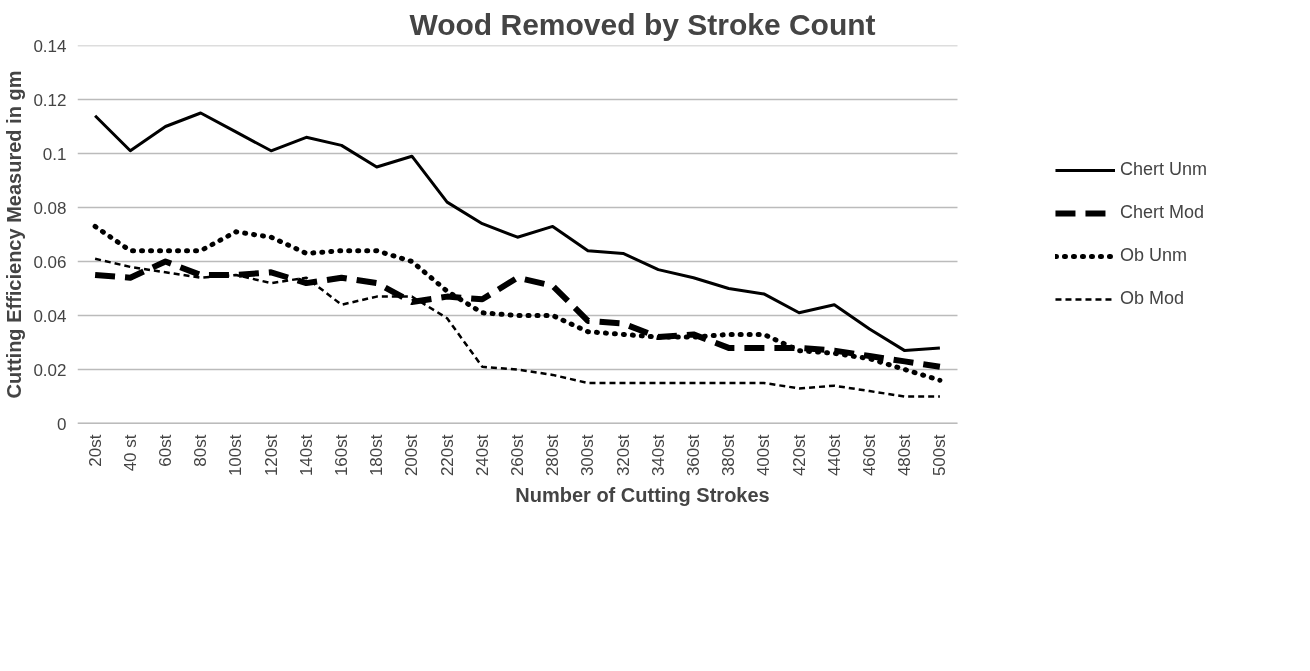 This screenshot has width=1310, height=671. Describe the element at coordinates (50, 46) in the screenshot. I see `y-tick-label: 0.14` at that location.